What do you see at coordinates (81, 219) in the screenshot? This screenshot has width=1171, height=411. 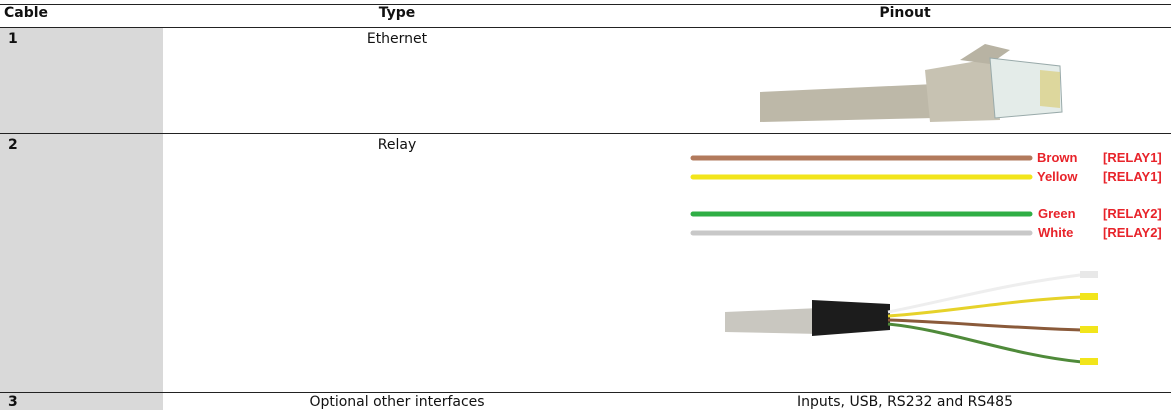 I see `cable-column-shade` at bounding box center [81, 219].